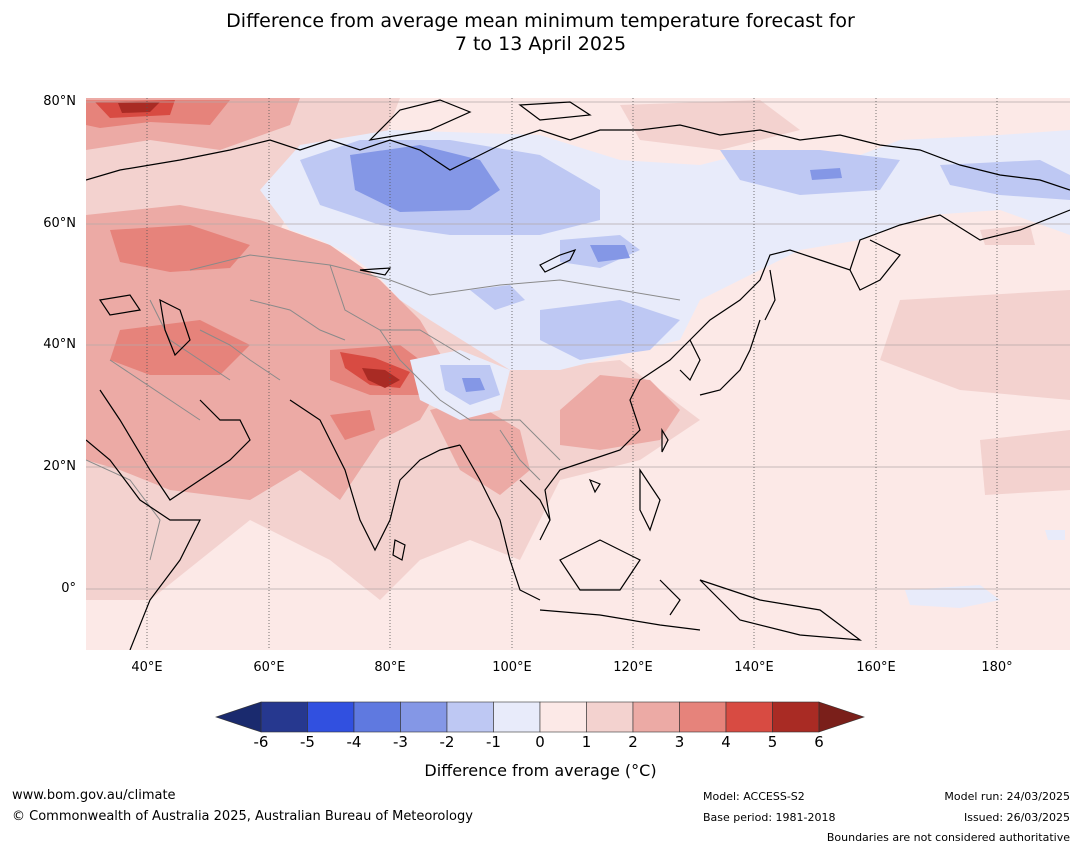 The image size is (1081, 850). I want to click on lon-label-160e: 160°E, so click(876, 667).